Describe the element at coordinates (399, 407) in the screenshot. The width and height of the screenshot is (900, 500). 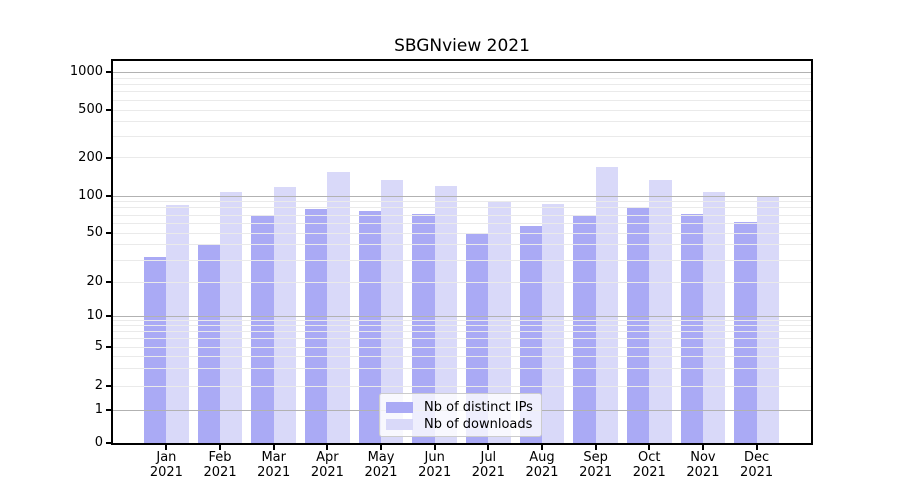
I see `legend-swatch-distinct-ips` at that location.